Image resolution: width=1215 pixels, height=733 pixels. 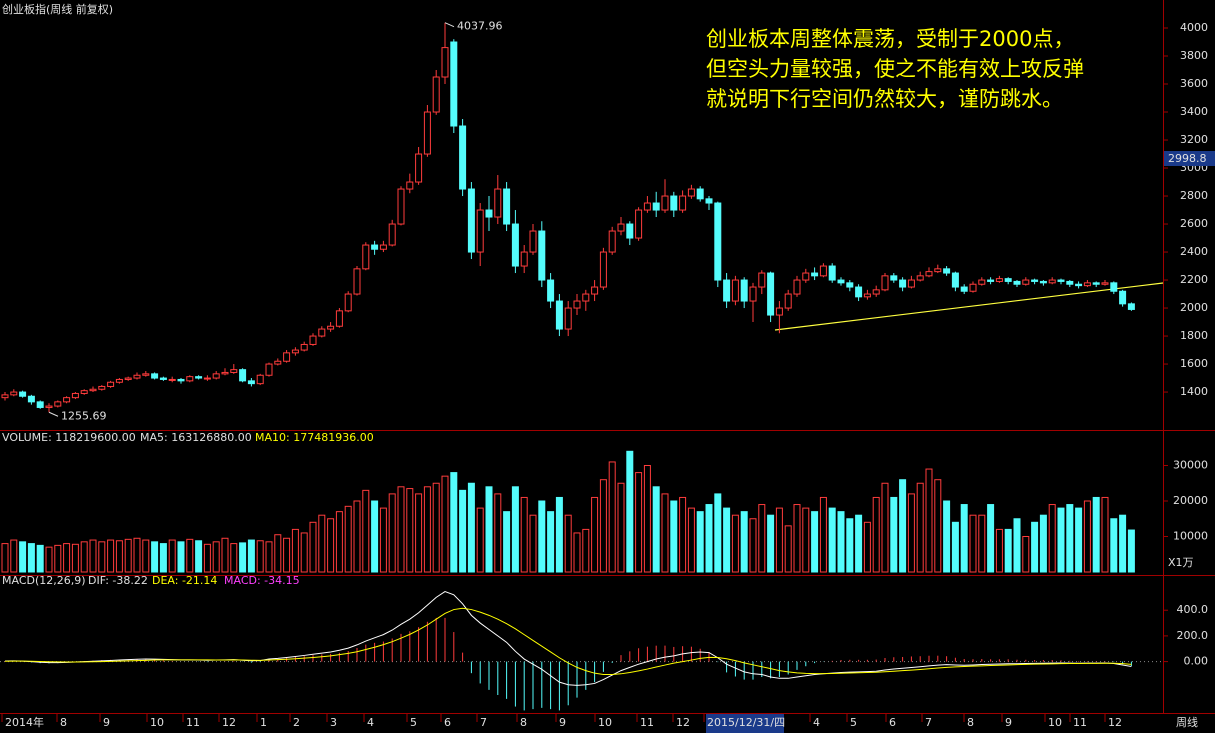 What do you see at coordinates (84, 415) in the screenshot?
I see `low-label: 1255.69` at bounding box center [84, 415].